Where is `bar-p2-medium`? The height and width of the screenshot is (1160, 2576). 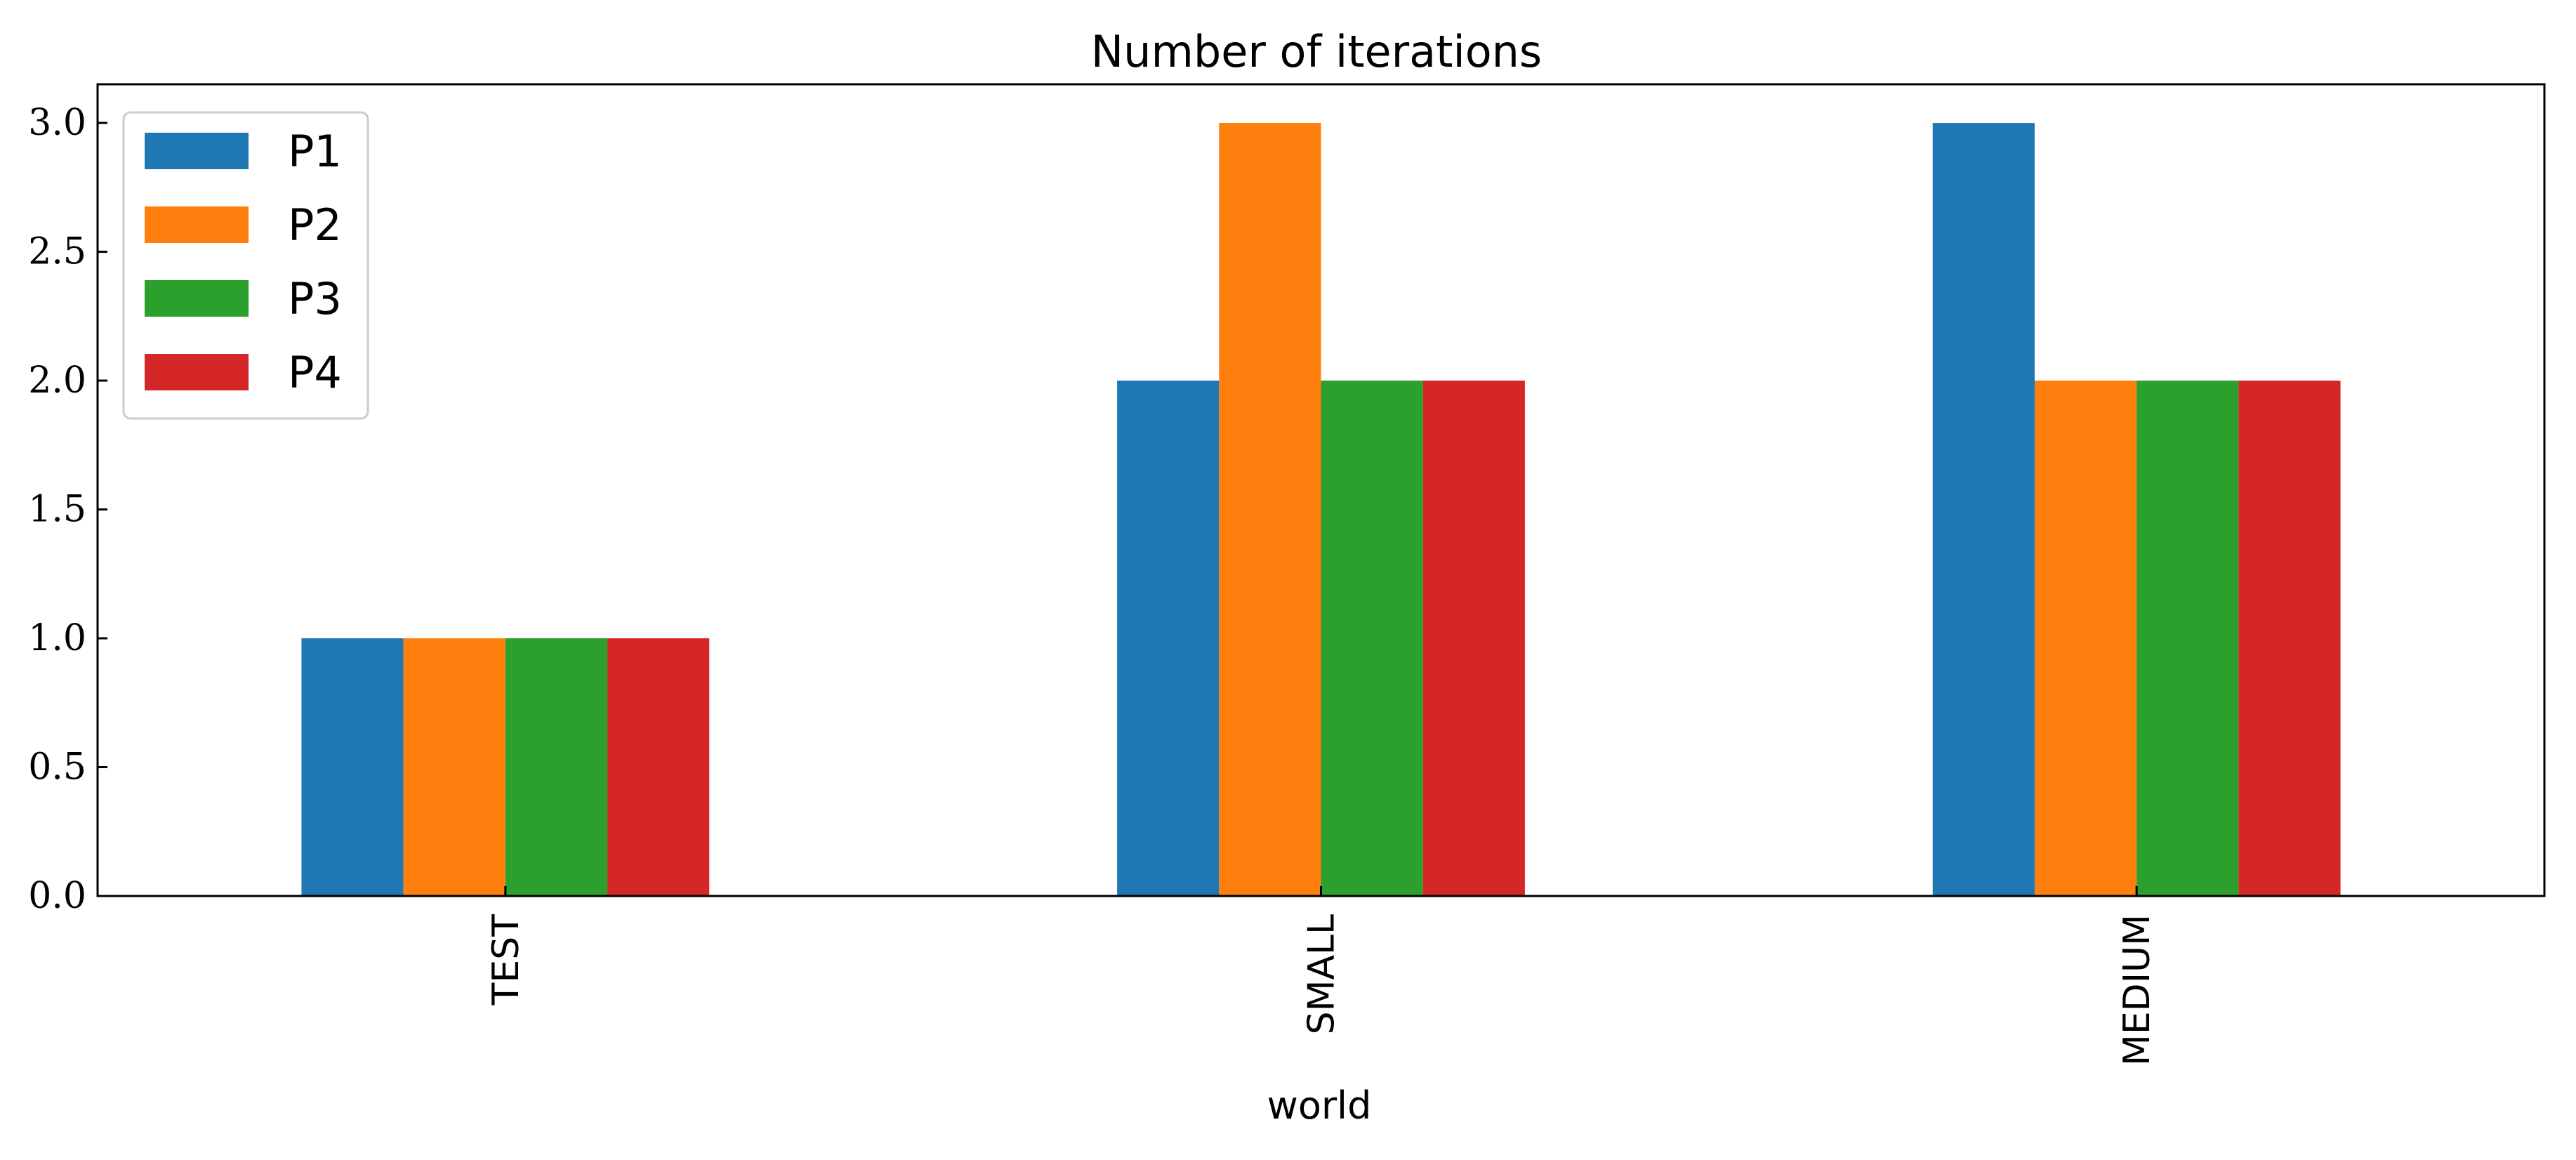
bar-p2-medium is located at coordinates (2085, 638).